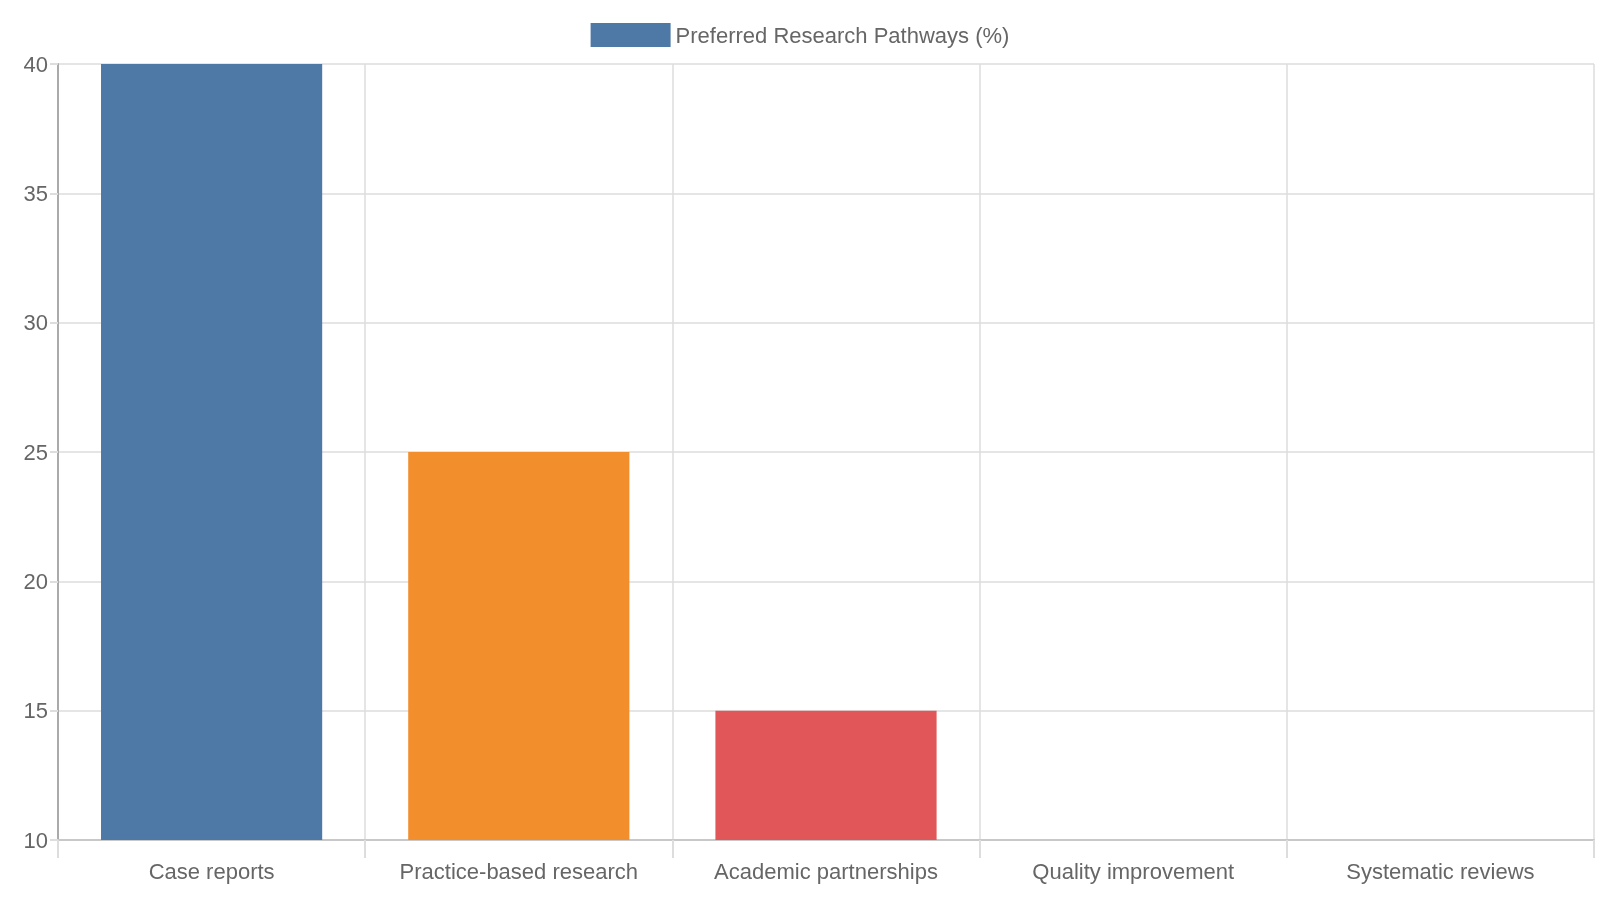  Describe the element at coordinates (826, 871) in the screenshot. I see `x-tick-label: Academic partnerships` at that location.